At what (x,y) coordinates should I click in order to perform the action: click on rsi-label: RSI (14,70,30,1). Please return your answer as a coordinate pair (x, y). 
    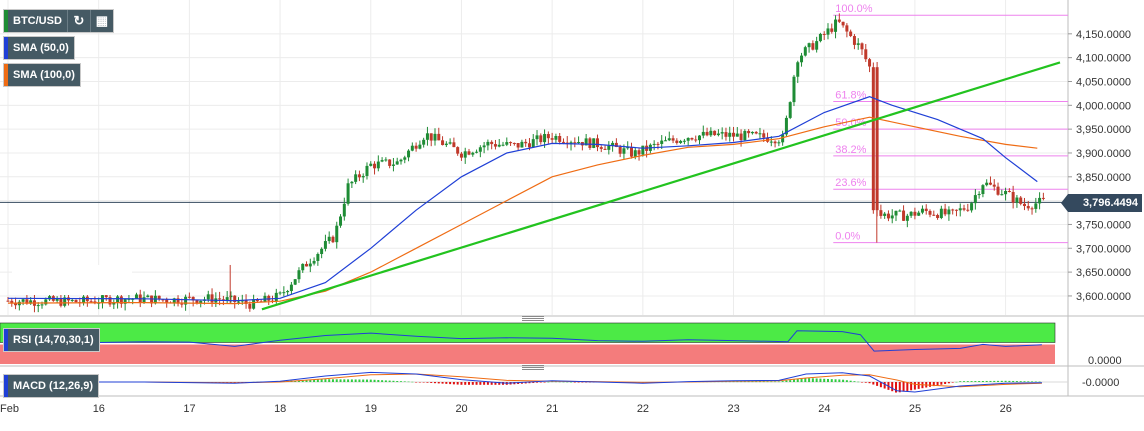
    Looking at the image, I should click on (53, 340).